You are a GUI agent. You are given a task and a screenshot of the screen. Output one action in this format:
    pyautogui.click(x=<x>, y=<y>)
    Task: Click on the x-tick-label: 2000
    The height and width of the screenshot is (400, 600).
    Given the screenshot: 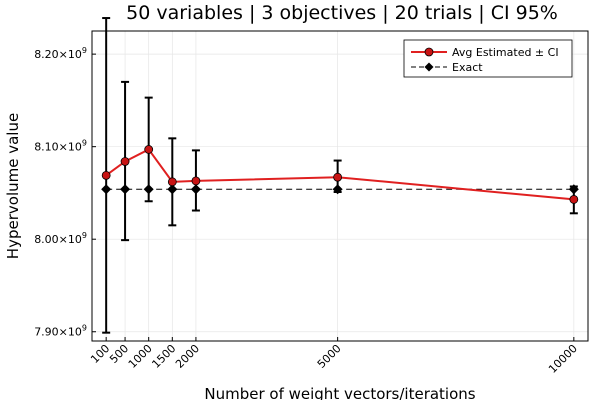 What is the action you would take?
    pyautogui.click(x=187, y=356)
    